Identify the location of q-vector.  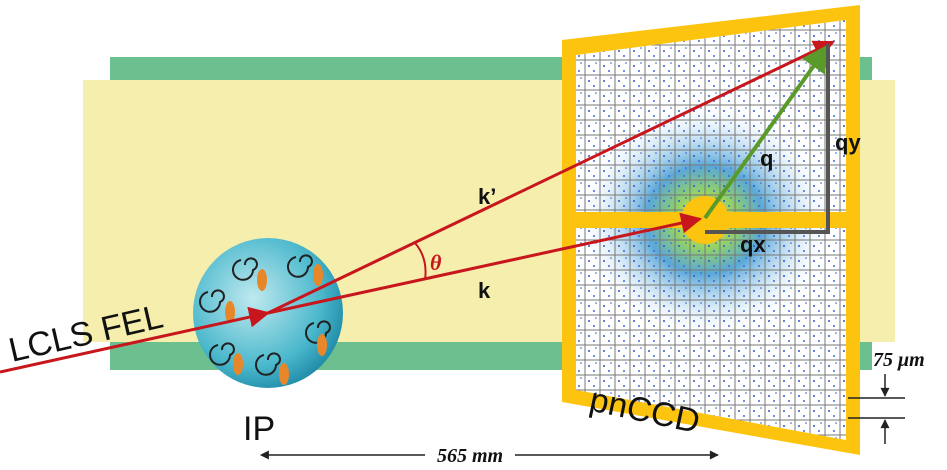
(766, 131).